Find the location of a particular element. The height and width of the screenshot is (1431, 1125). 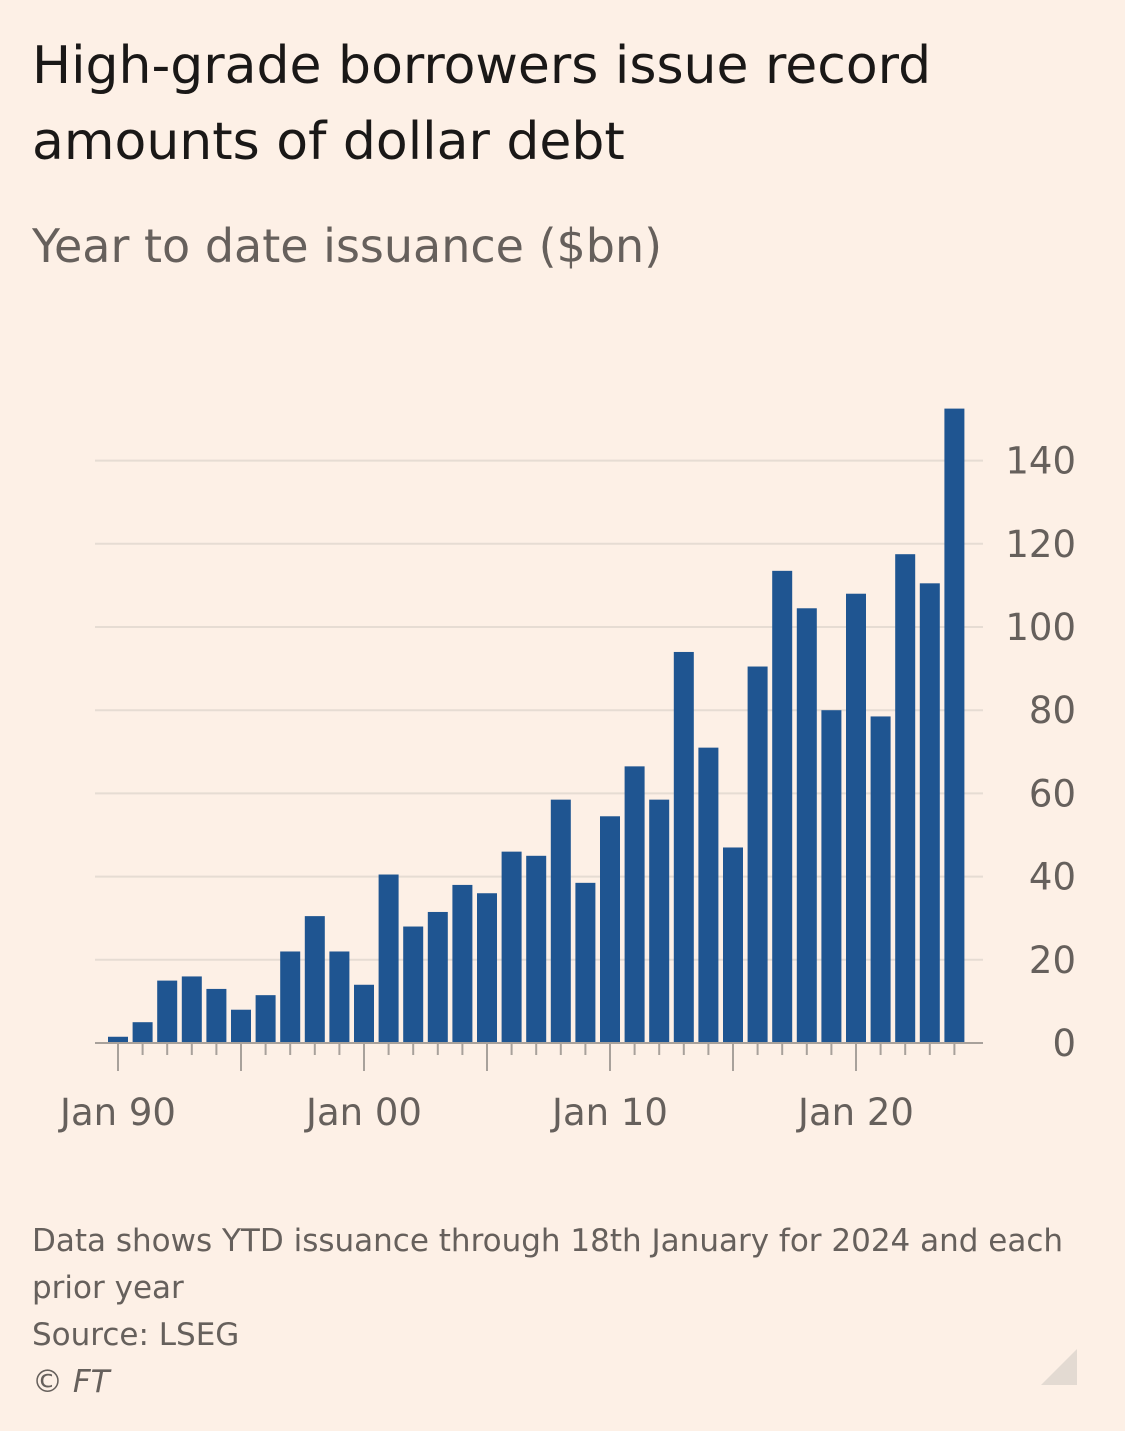

chart-subtitle: Year to date issuance ($bn) is located at coordinates (347, 246).